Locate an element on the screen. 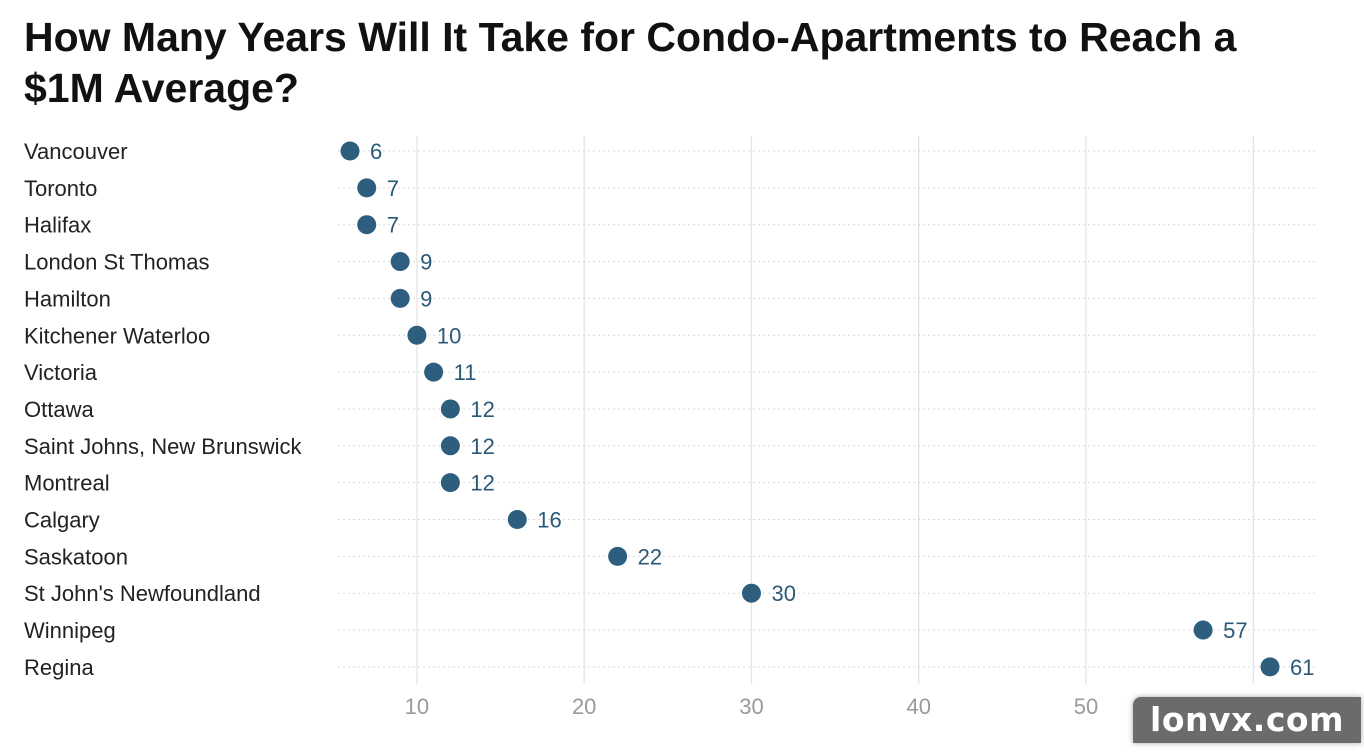  x-tick-label: 40 is located at coordinates (918, 706).